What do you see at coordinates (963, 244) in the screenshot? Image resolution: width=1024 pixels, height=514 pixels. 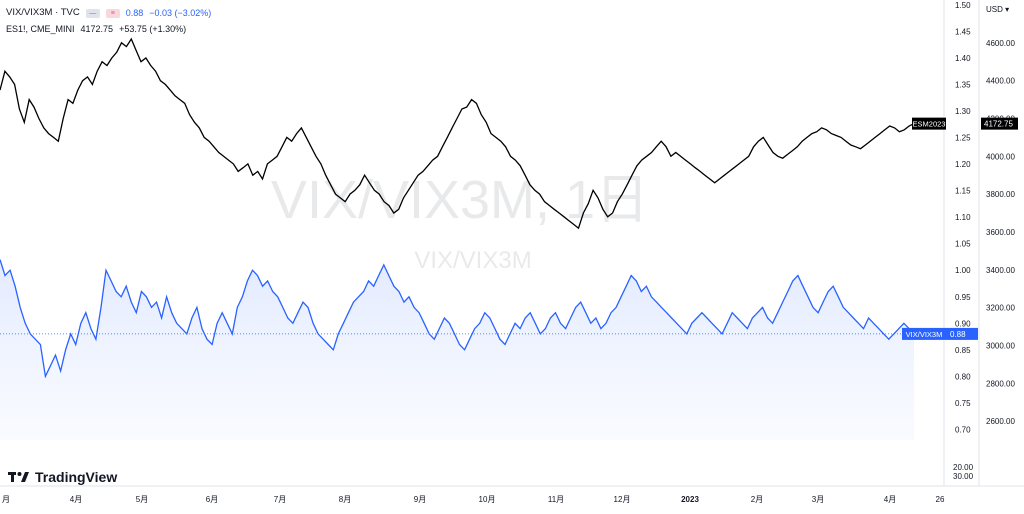 I see `left-axis-tick: 1.05` at bounding box center [963, 244].